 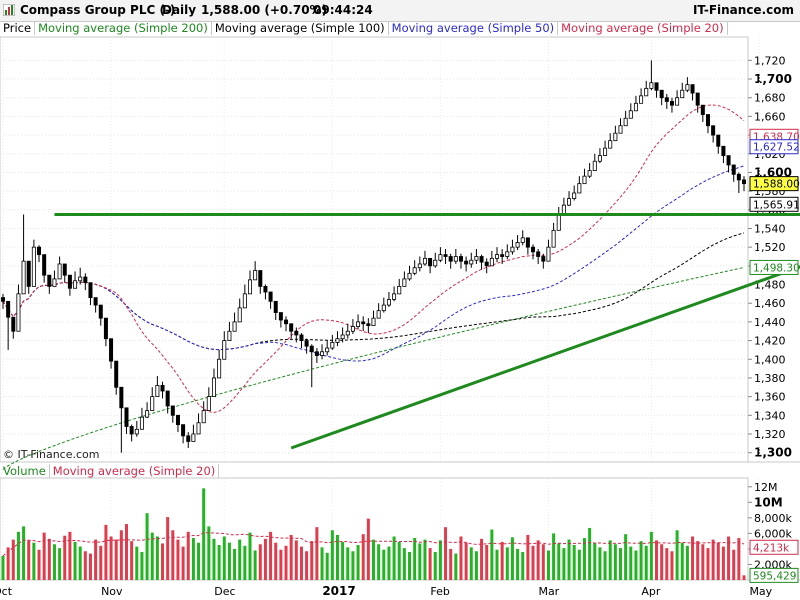 I want to click on y-tick-label: 1,720, so click(x=770, y=60).